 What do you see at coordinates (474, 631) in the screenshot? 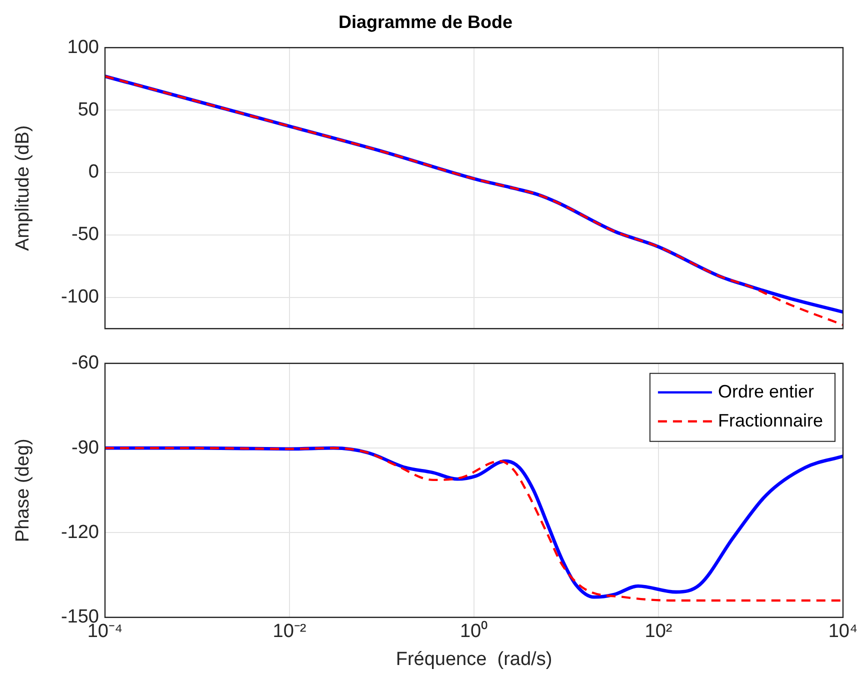
I see `x-tick-label: 10⁰` at bounding box center [474, 631].